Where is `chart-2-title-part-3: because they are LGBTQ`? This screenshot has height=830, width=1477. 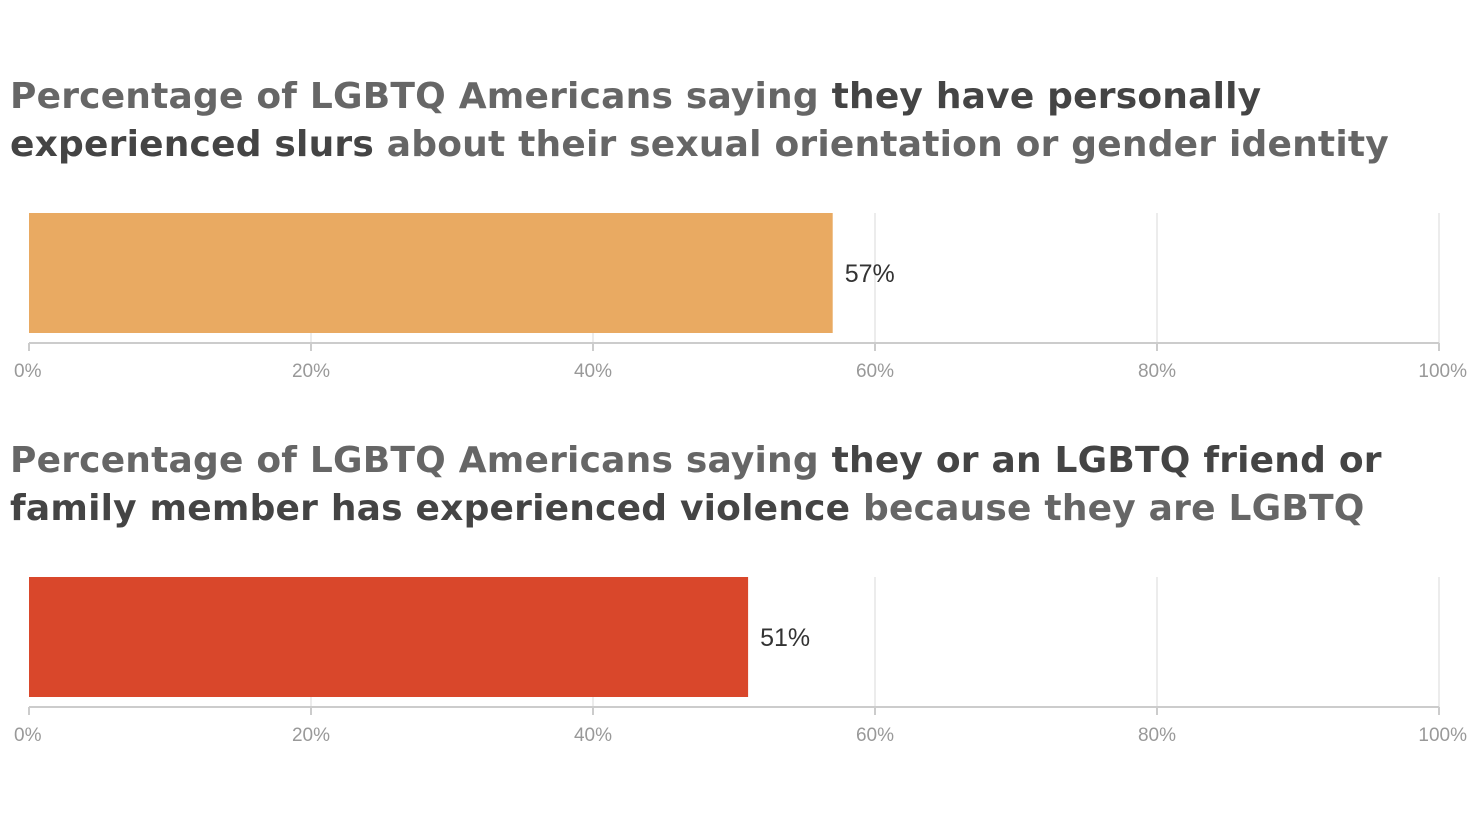
chart-2-title-part-3: because they are LGBTQ is located at coordinates (1107, 508).